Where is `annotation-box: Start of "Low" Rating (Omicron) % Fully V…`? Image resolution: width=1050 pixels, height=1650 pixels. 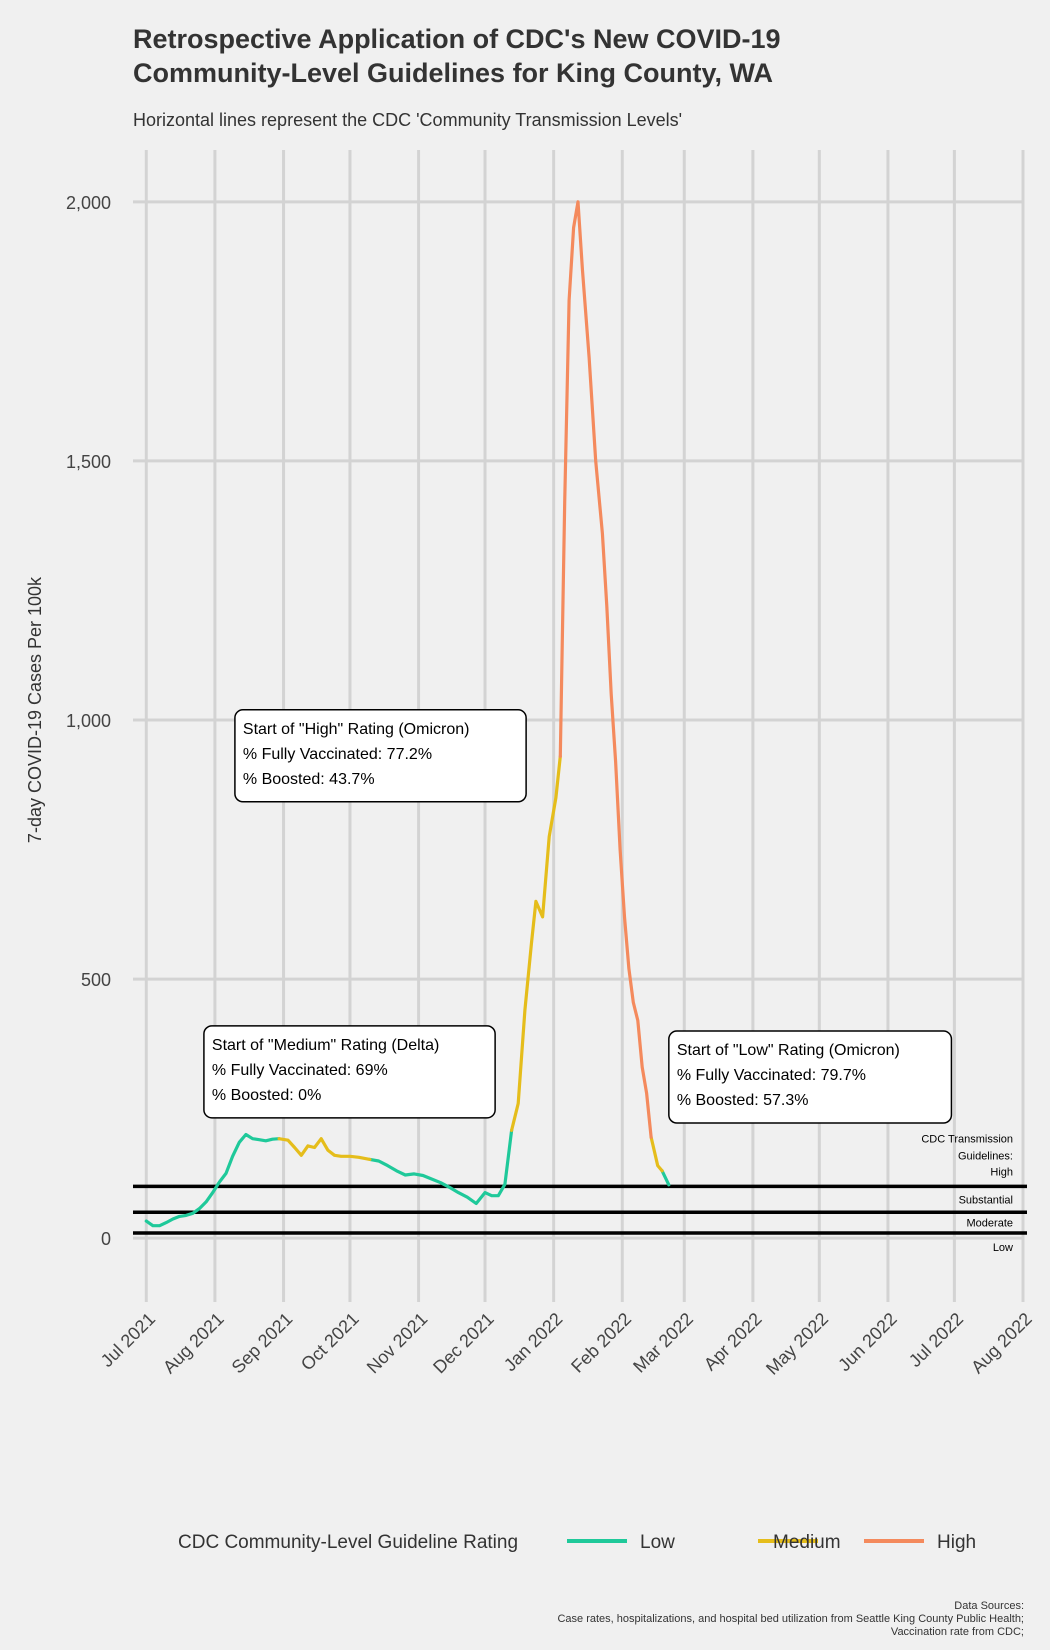
annotation-box: Start of "Low" Rating (Omicron) % Fully V… is located at coordinates (810, 1077).